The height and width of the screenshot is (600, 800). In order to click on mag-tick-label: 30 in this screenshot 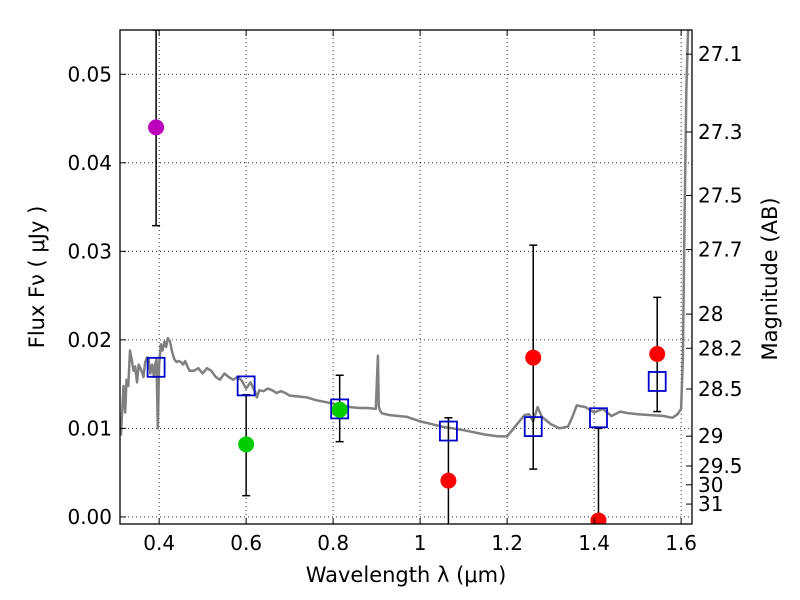, I will do `click(710, 485)`.